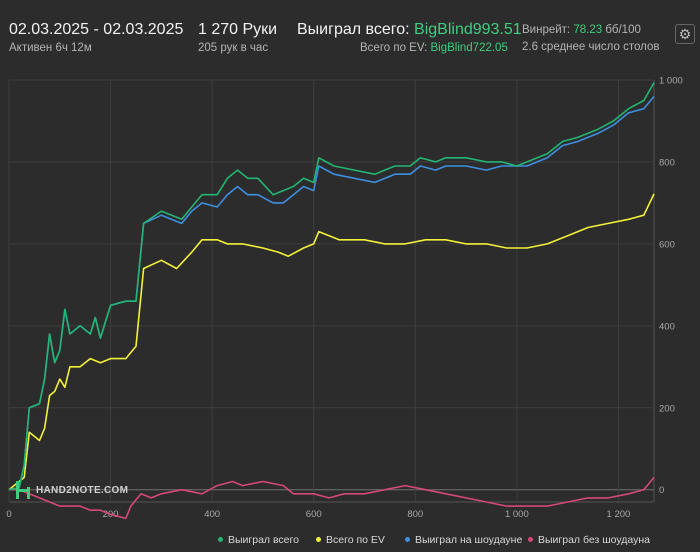 Image resolution: width=700 pixels, height=552 pixels. What do you see at coordinates (594, 540) in the screenshot?
I see `legend-label: Выиграл без шоудауна` at bounding box center [594, 540].